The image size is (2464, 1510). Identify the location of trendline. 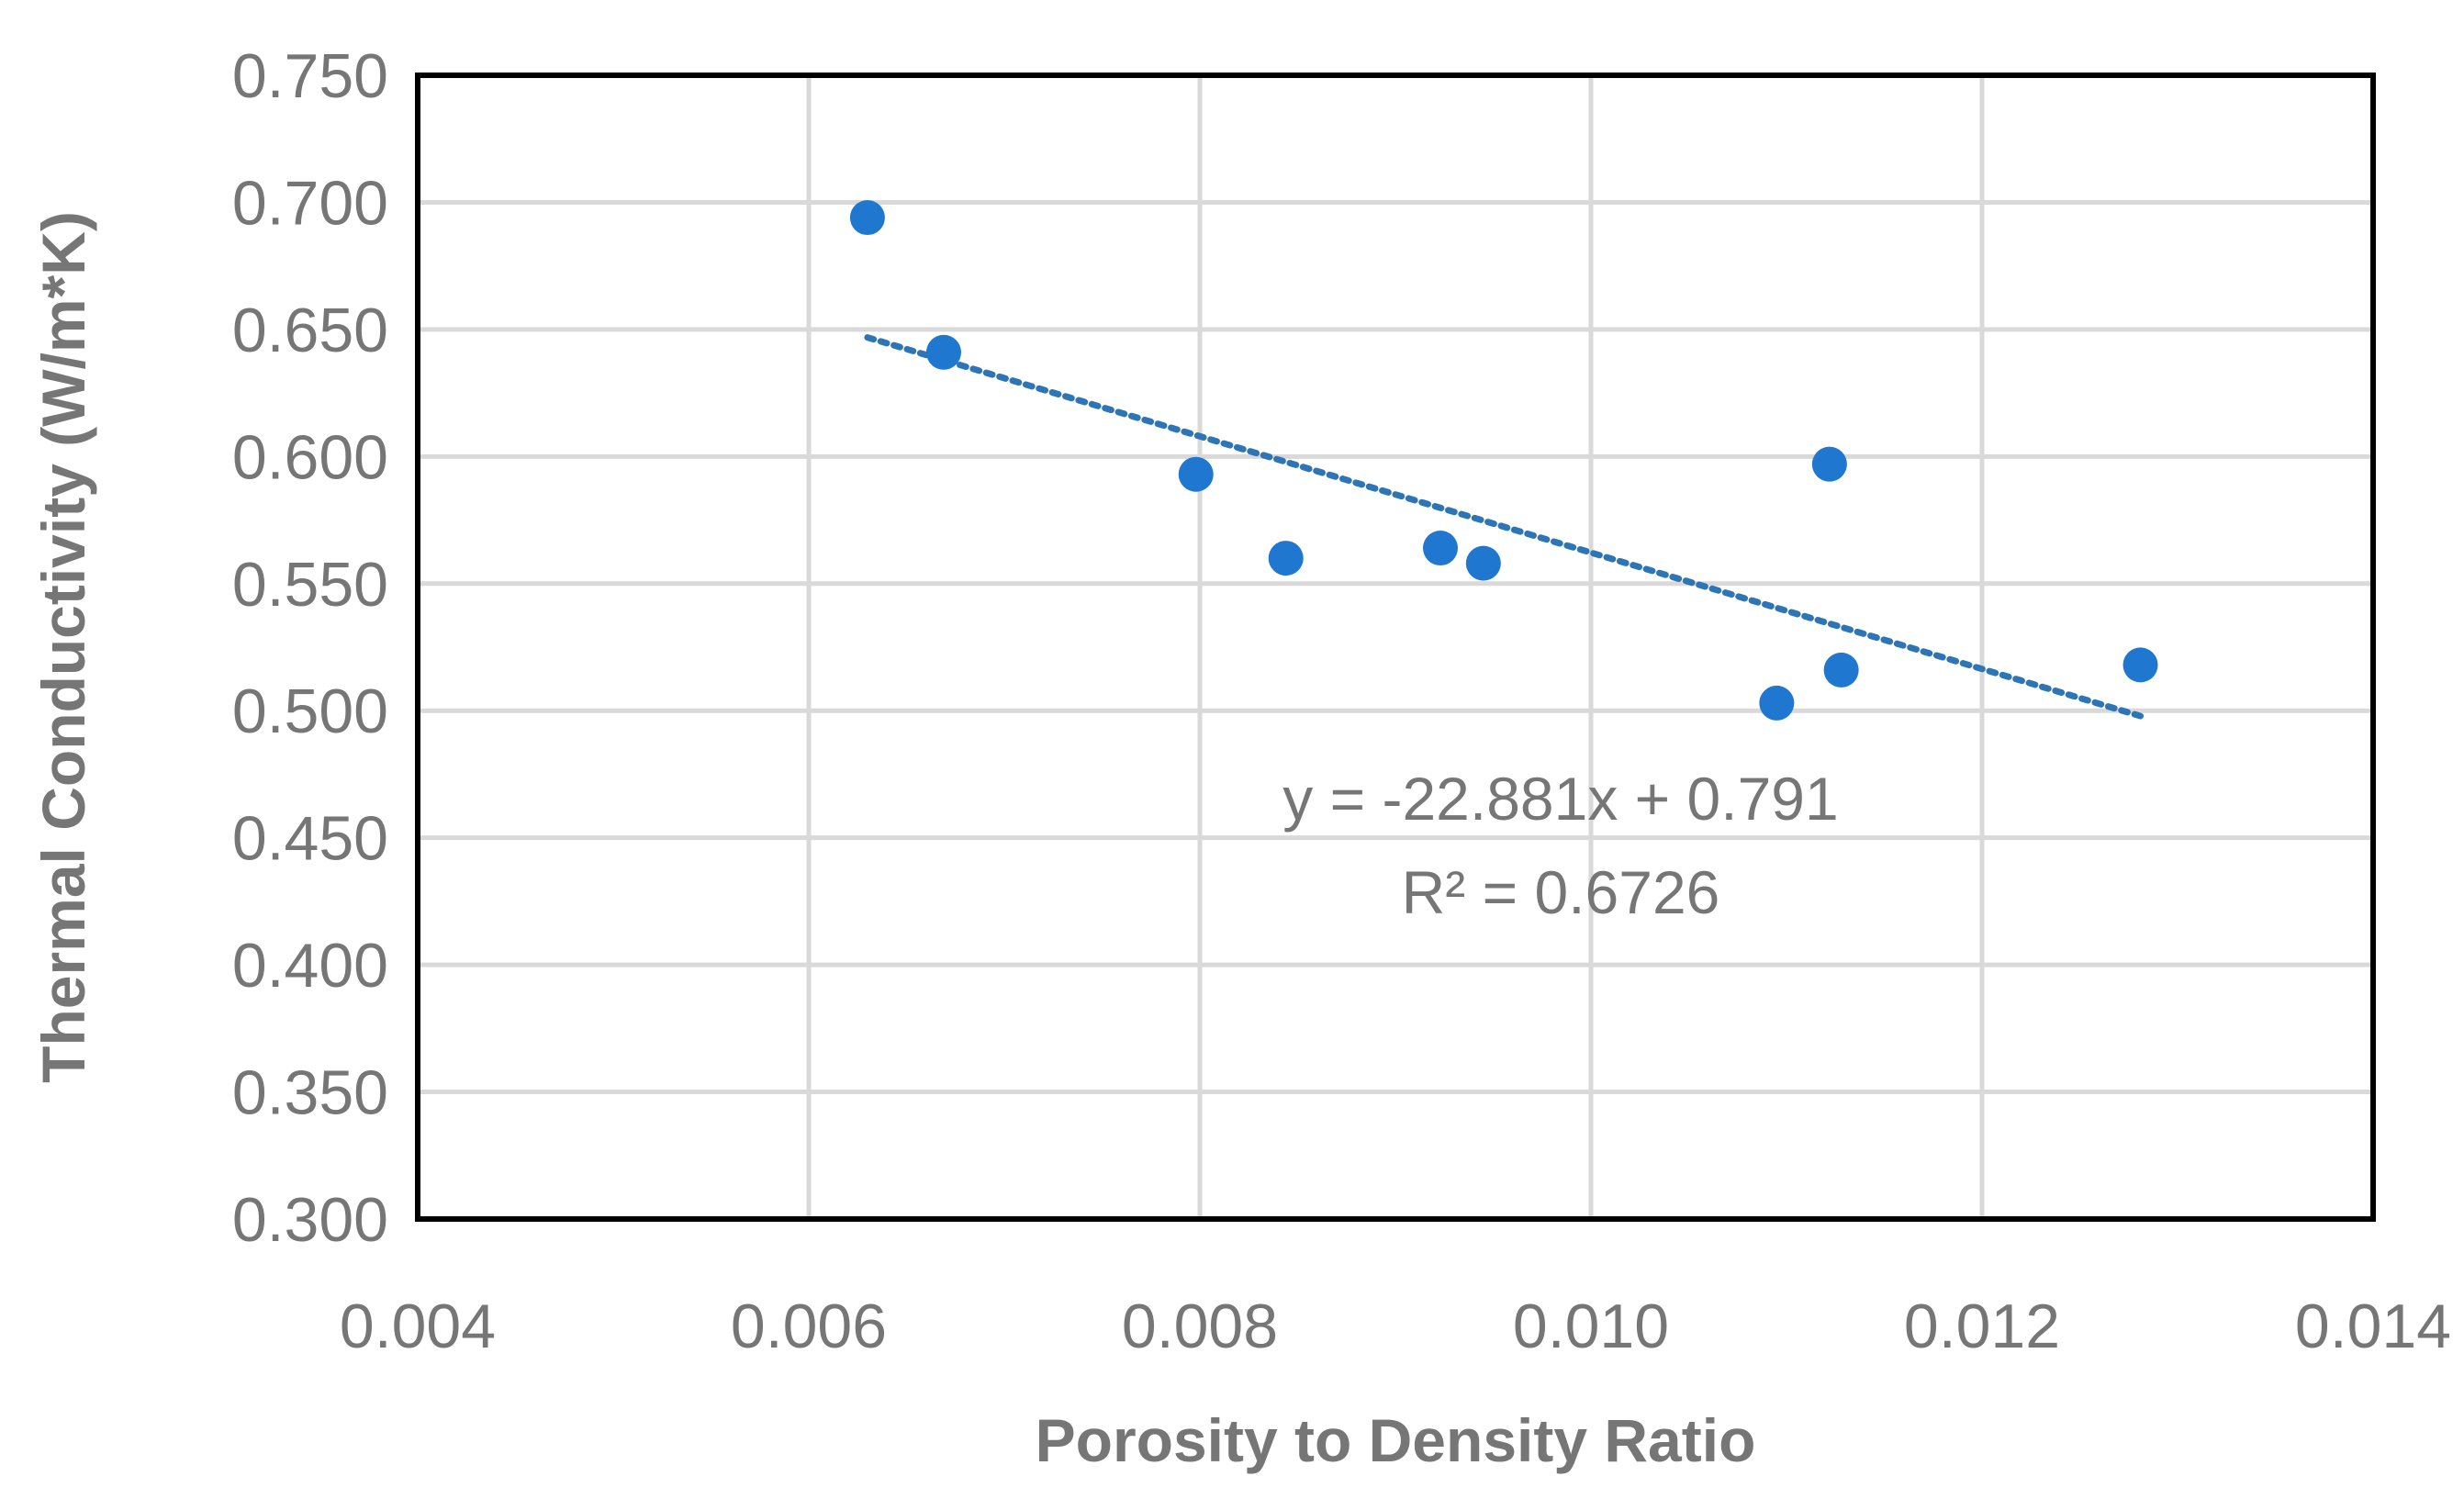
(1504, 527).